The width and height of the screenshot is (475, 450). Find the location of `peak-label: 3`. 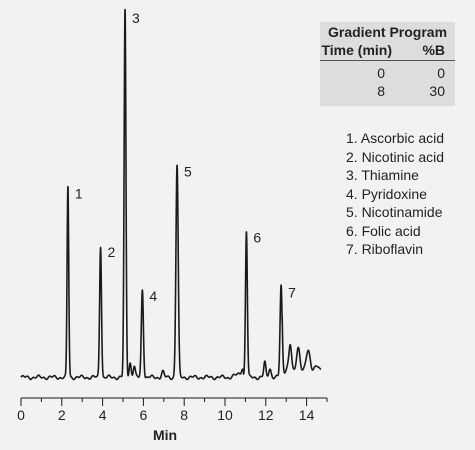

peak-label: 3 is located at coordinates (136, 18).